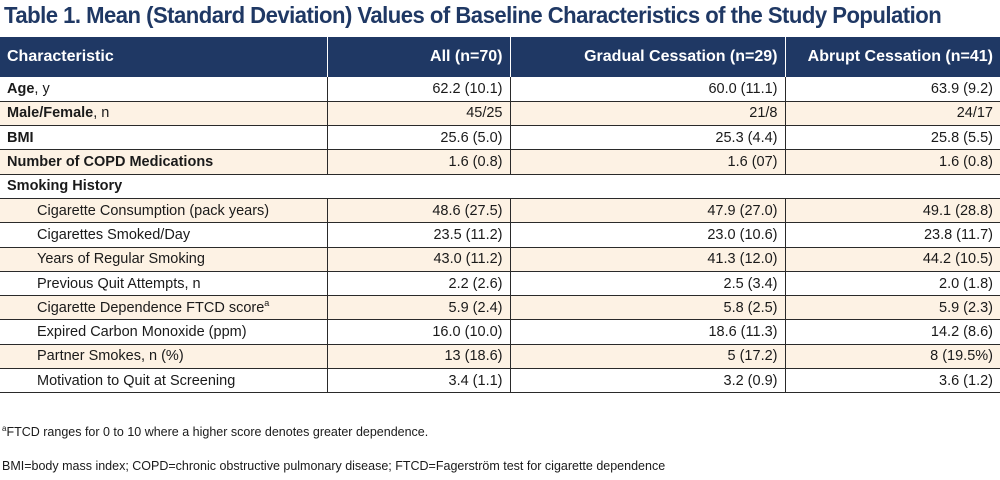  Describe the element at coordinates (164, 114) in the screenshot. I see `row-label: Male/Female, n` at that location.